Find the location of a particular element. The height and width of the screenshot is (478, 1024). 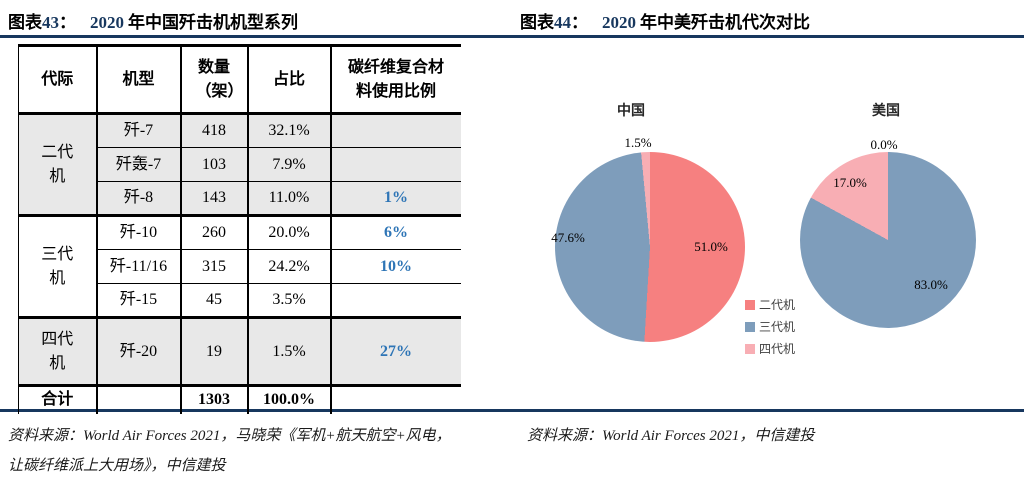

pie-label-us-gen4: 17.0% is located at coordinates (850, 182).